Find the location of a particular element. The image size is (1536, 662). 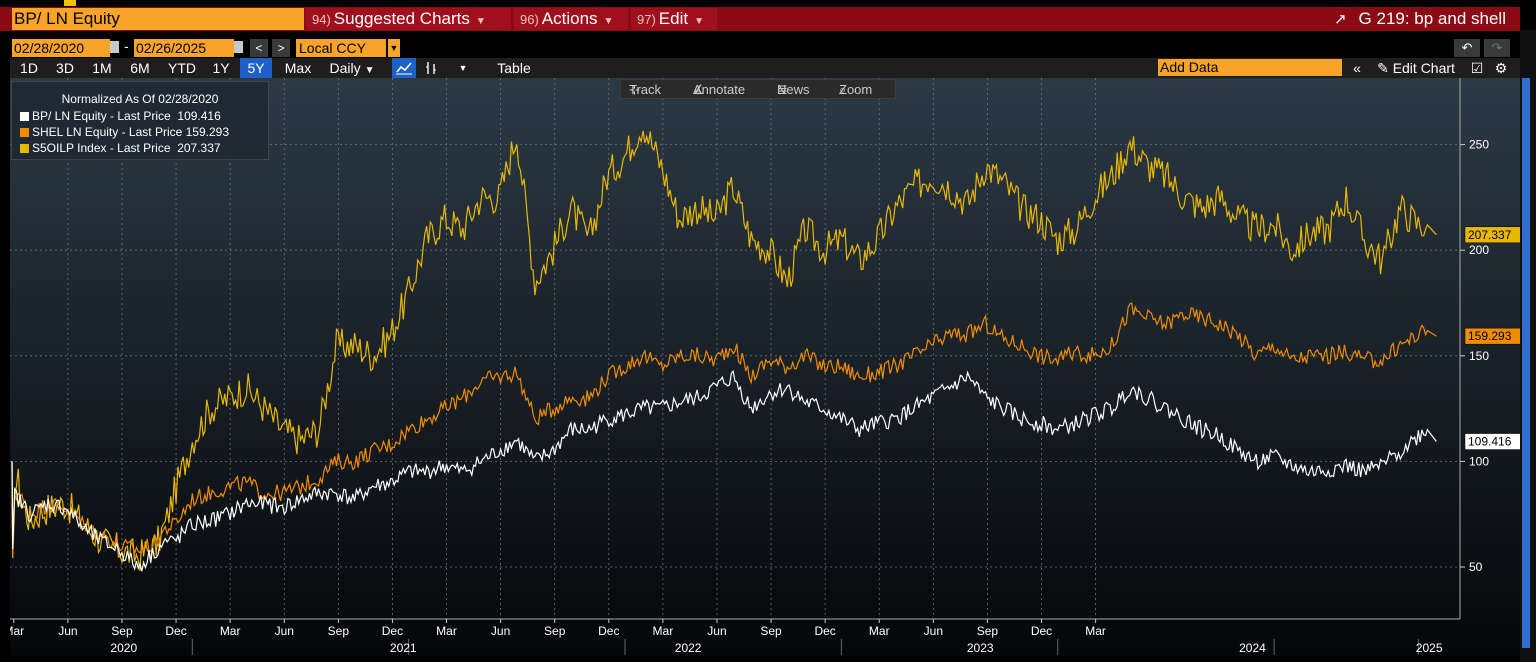

collapse-icon: « is located at coordinates (1357, 68).